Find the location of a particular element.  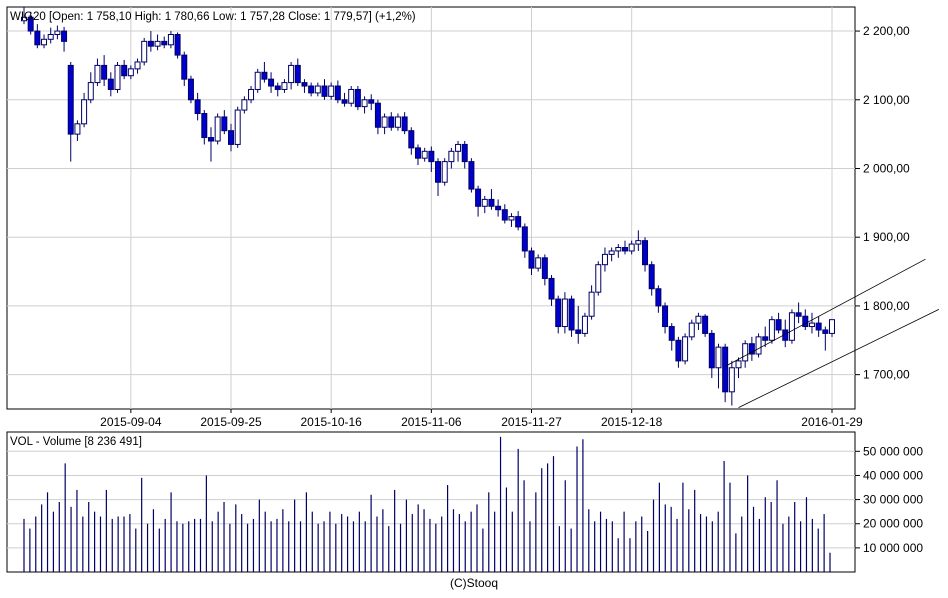

price-y-tick-label: 2 100,00 is located at coordinates (886, 100).